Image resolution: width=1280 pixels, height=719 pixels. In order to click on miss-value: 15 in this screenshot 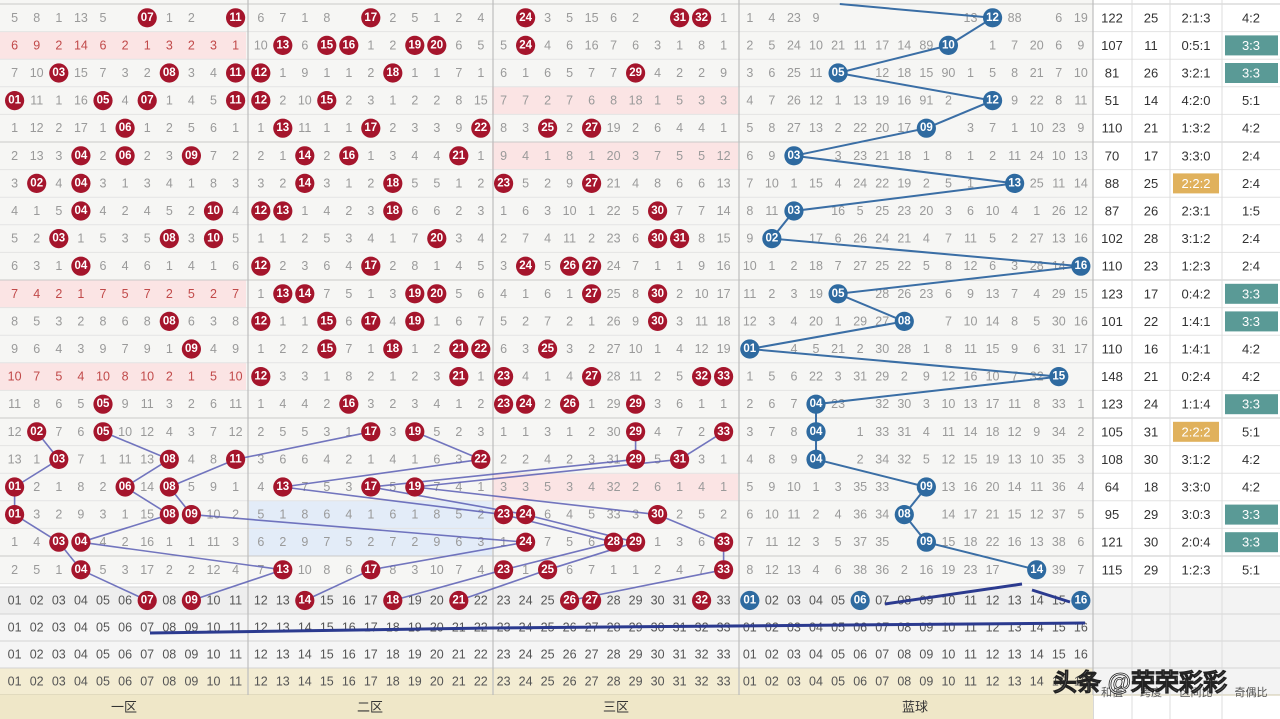, I will do `click(81, 73)`.